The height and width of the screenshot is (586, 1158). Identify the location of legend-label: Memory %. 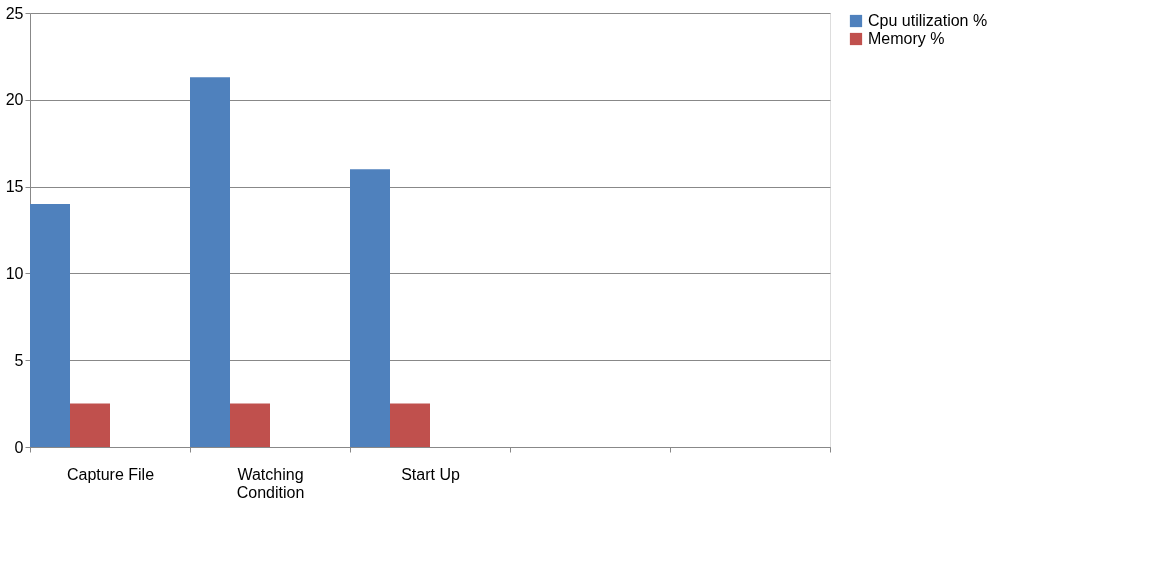
(906, 38).